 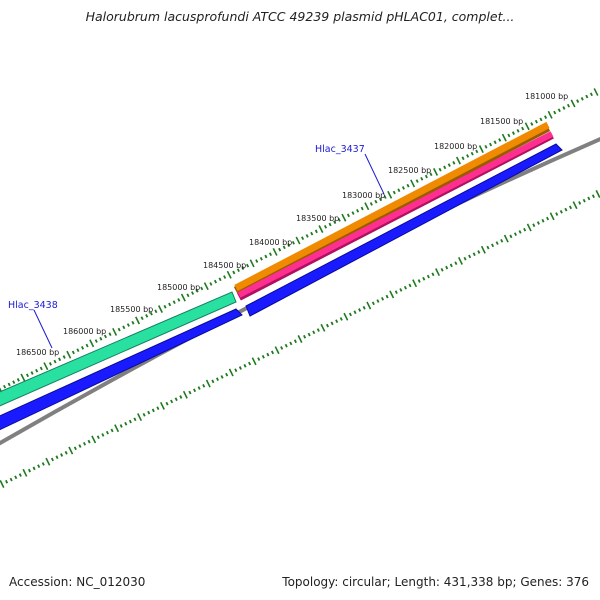 I want to click on cds-blue-arrow-left, so click(x=121, y=370).